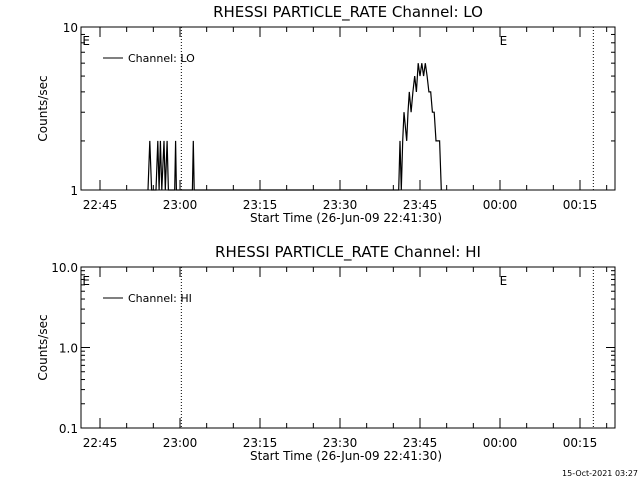  What do you see at coordinates (70, 28) in the screenshot?
I see `y-tick-label: 10` at bounding box center [70, 28].